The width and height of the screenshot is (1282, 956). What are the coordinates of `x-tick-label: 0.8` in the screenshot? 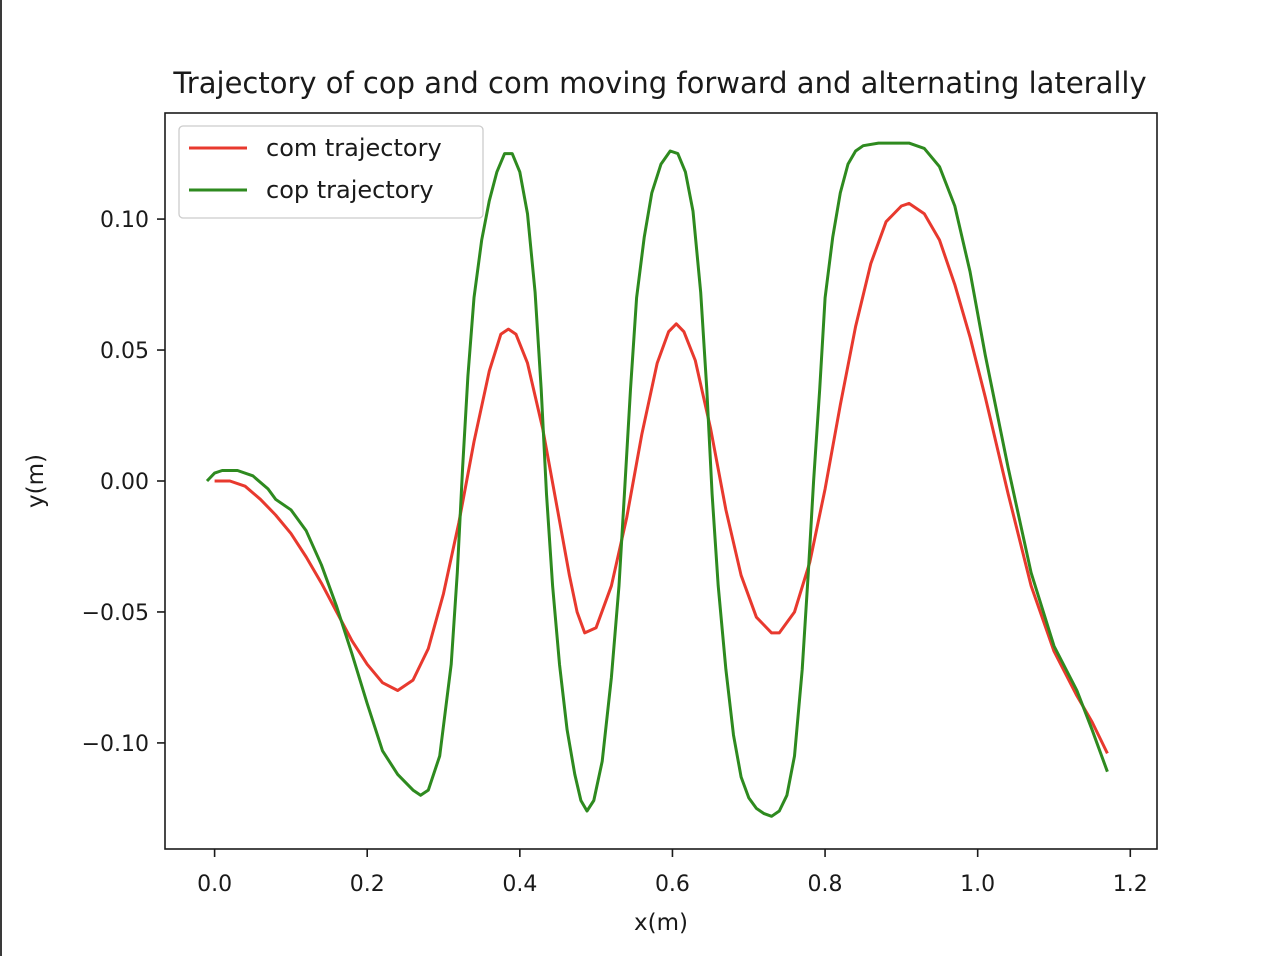 It's located at (825, 884).